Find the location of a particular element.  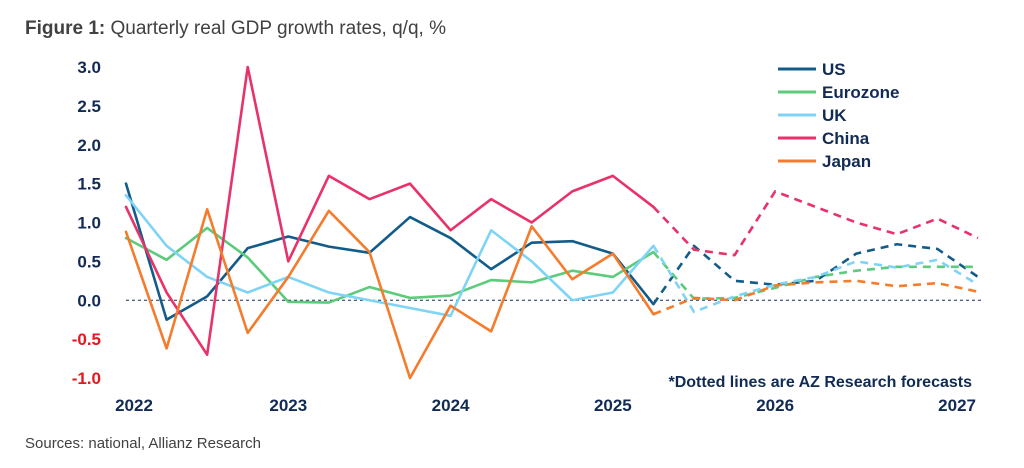

y-tick-label: -1.0 is located at coordinates (86, 378).